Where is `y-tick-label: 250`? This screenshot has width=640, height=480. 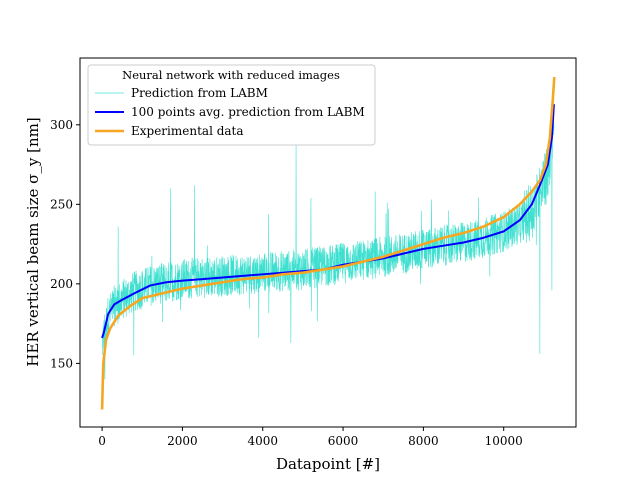
y-tick-label: 250 is located at coordinates (61, 204).